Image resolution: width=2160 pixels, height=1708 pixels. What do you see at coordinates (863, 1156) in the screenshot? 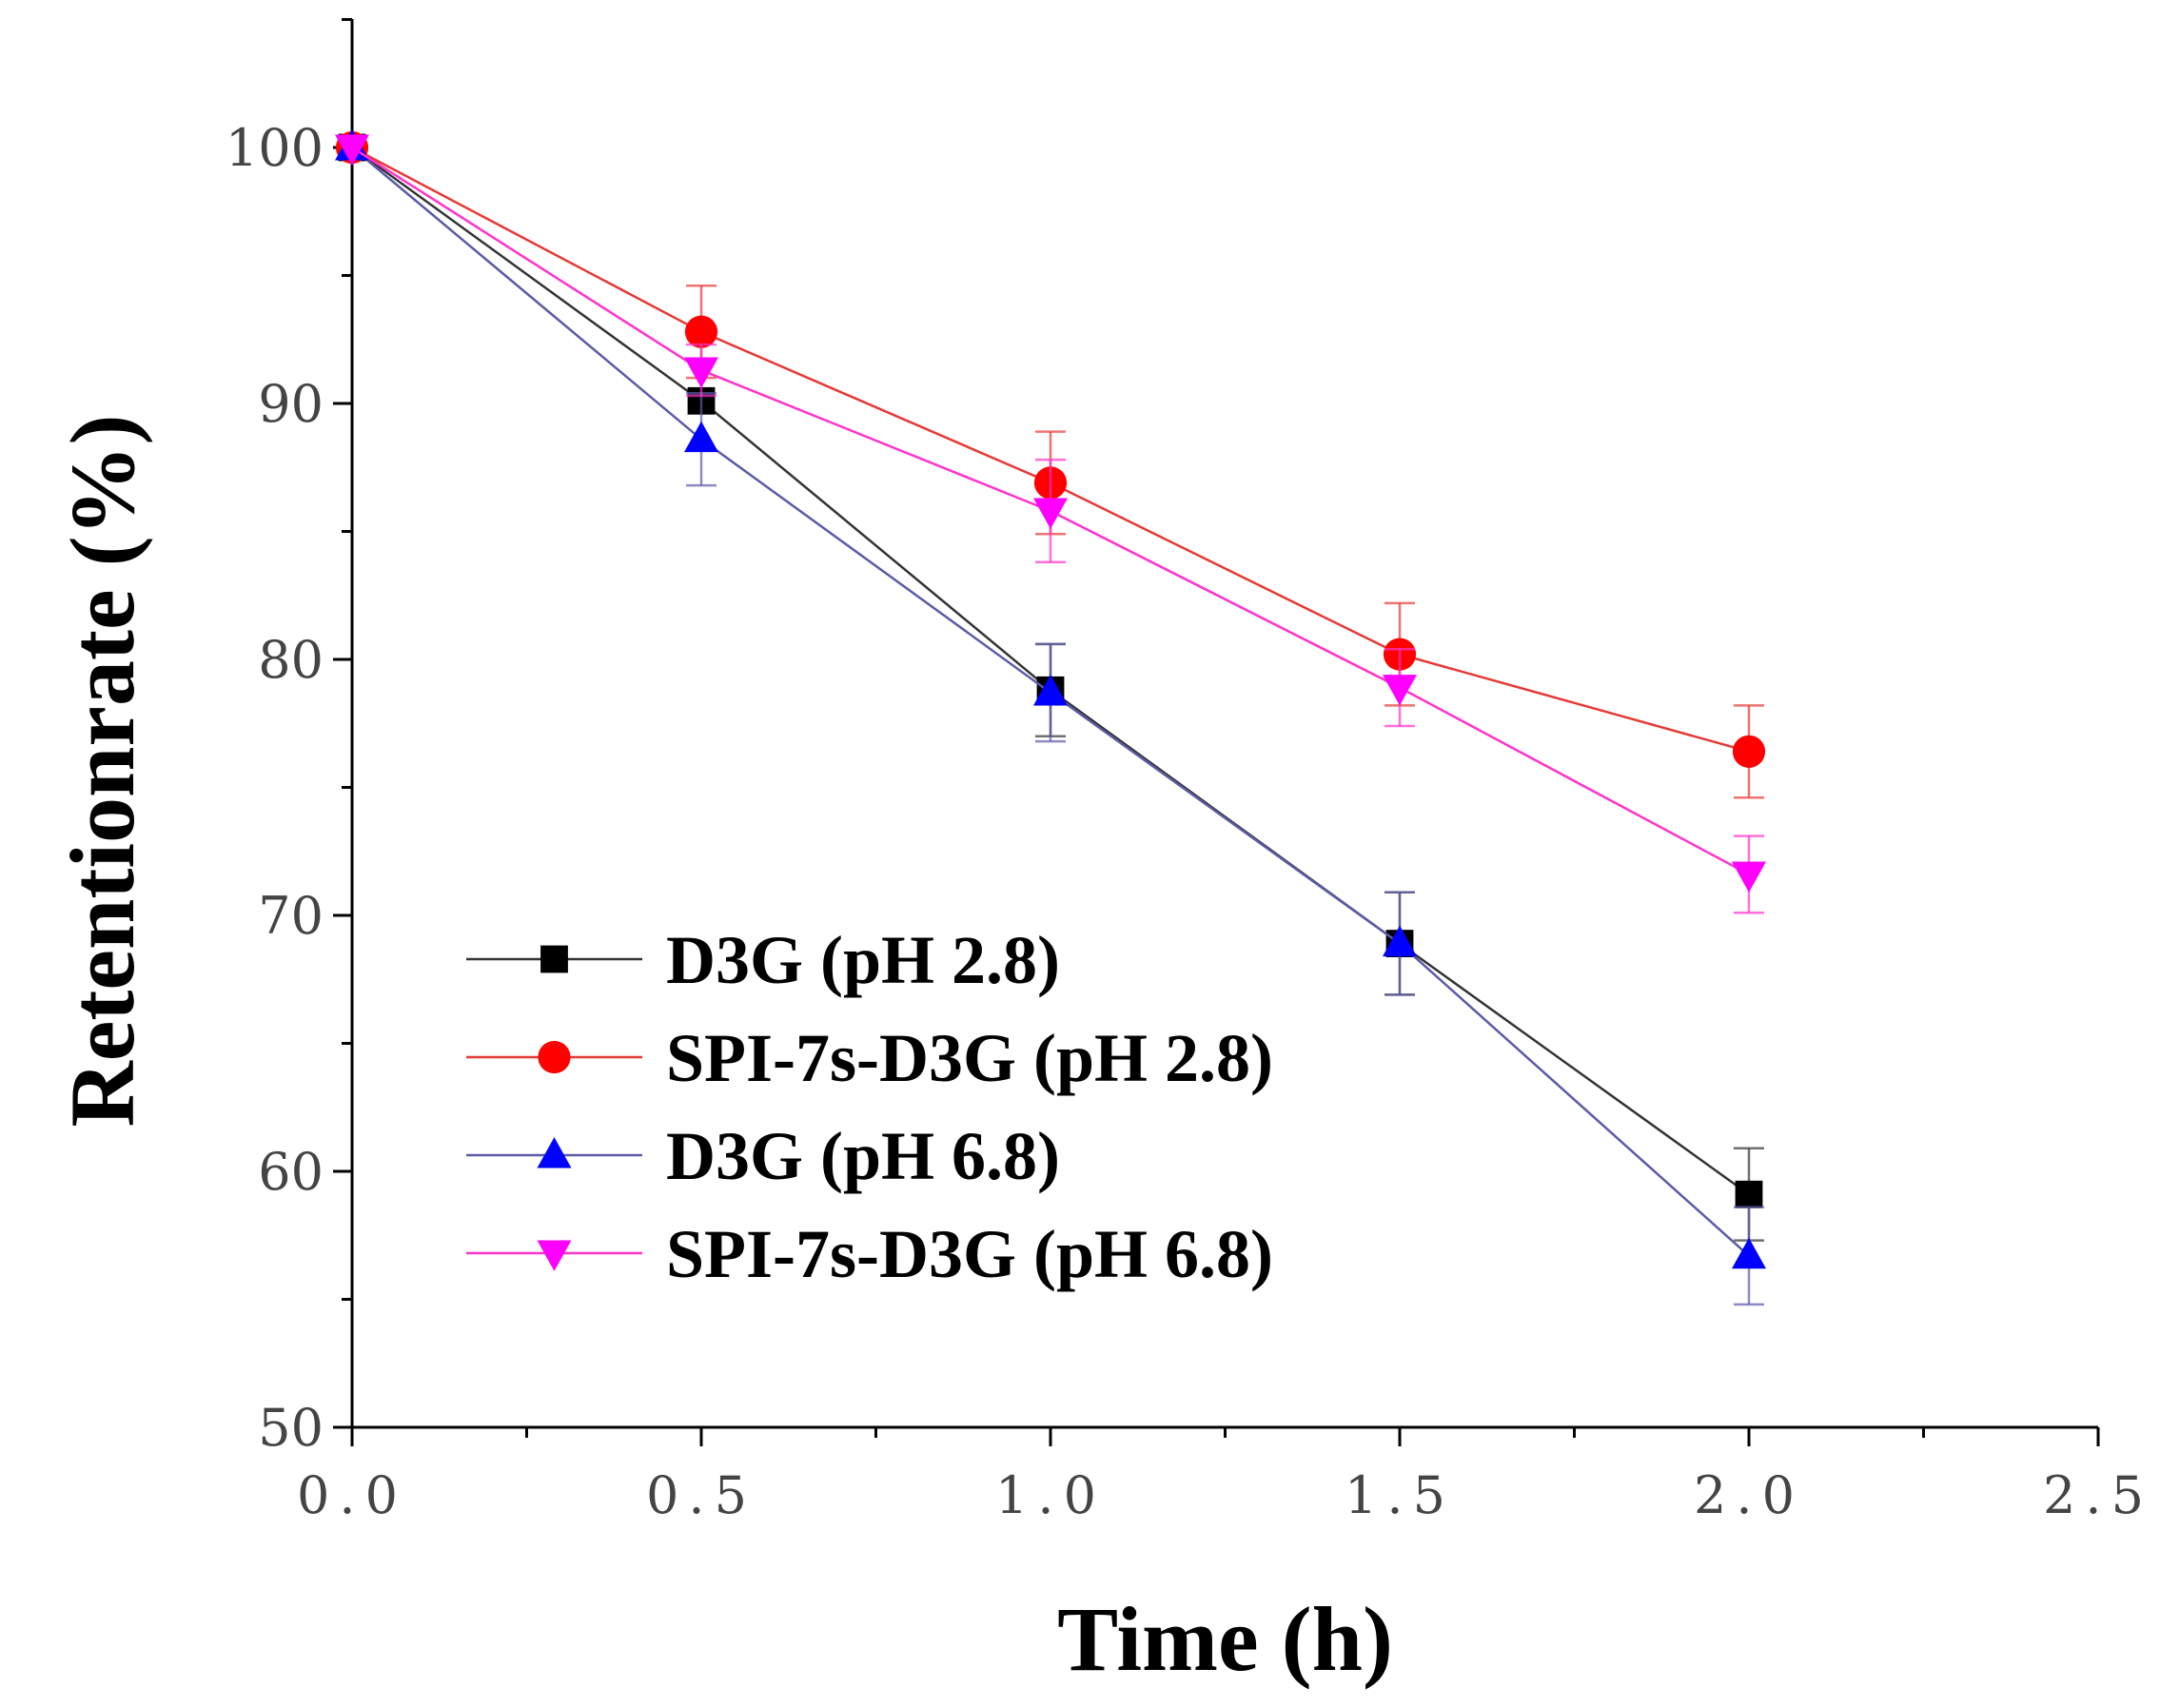
I see `legend-label: D3G (pH 6.8)` at bounding box center [863, 1156].